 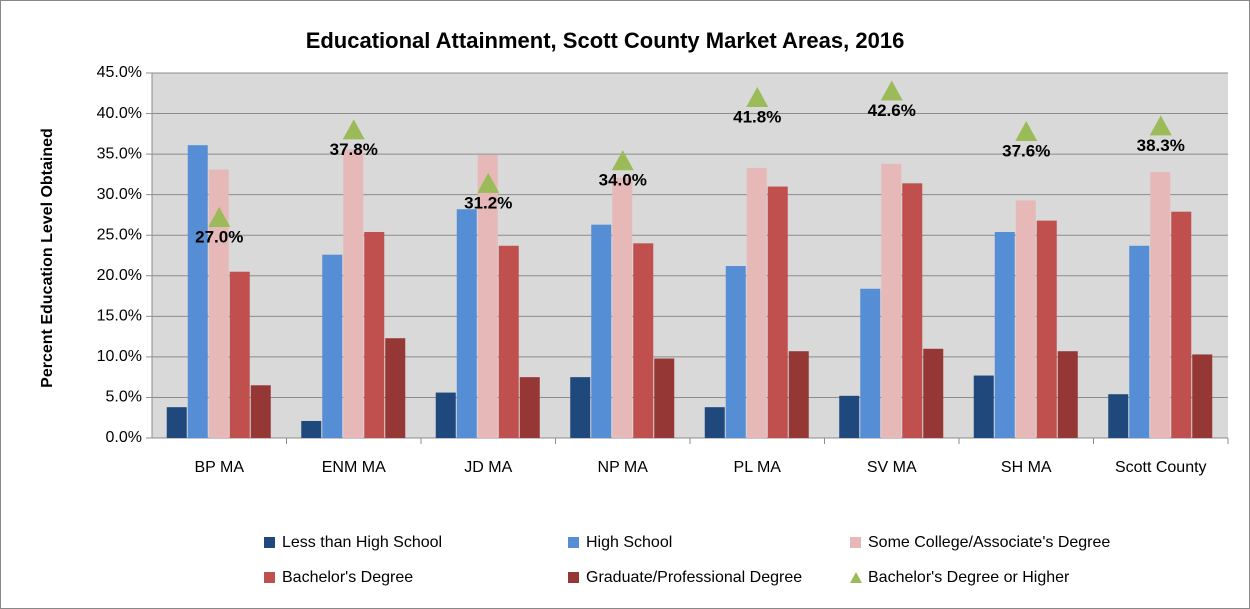 What do you see at coordinates (969, 577) in the screenshot?
I see `legend-label: Bachelor's Degree or Higher` at bounding box center [969, 577].